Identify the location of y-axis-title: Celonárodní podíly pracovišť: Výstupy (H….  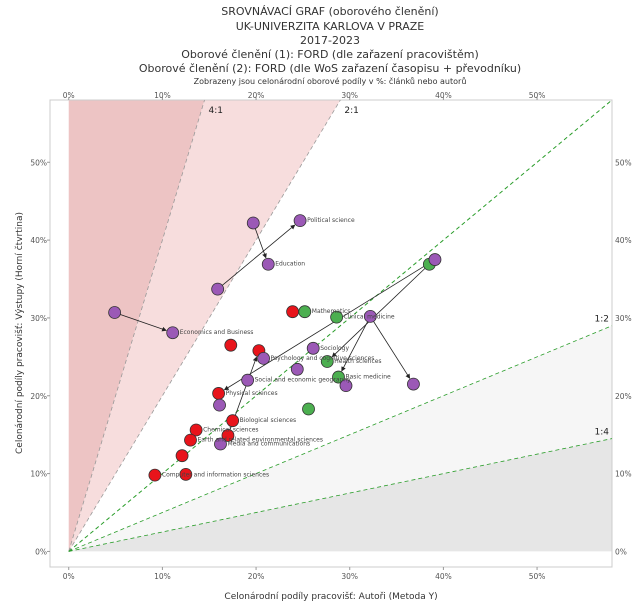
(19, 333).